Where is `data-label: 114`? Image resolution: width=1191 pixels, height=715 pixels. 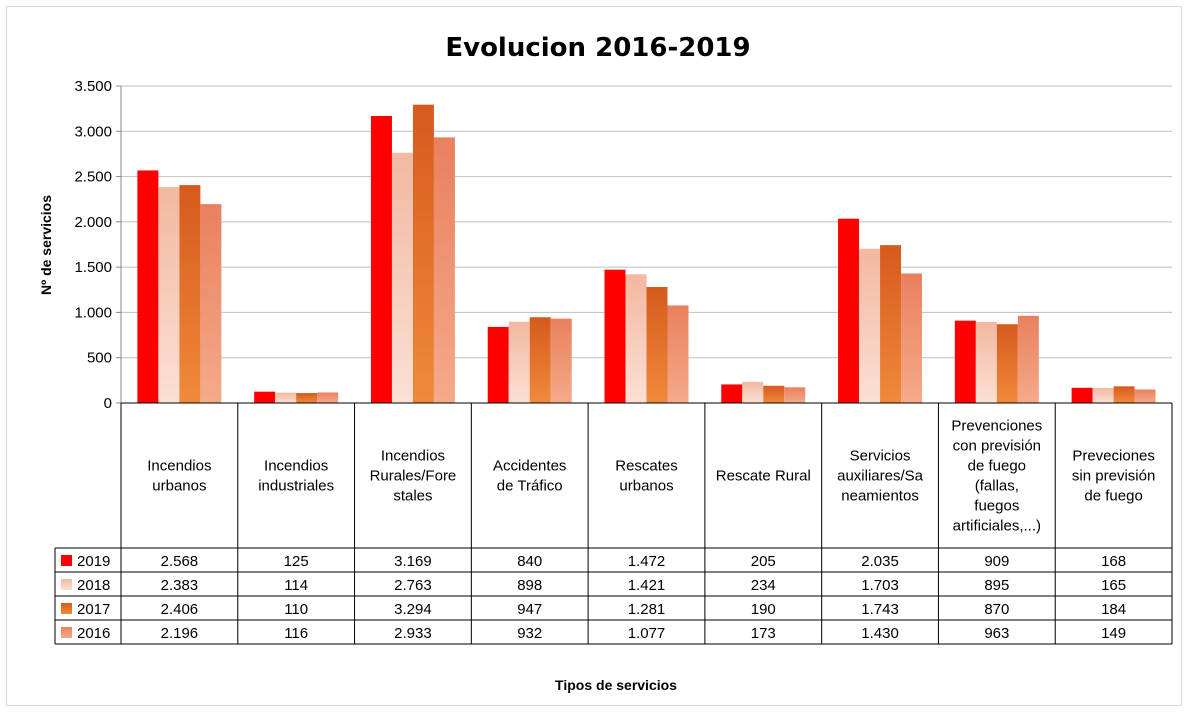
data-label: 114 is located at coordinates (296, 585).